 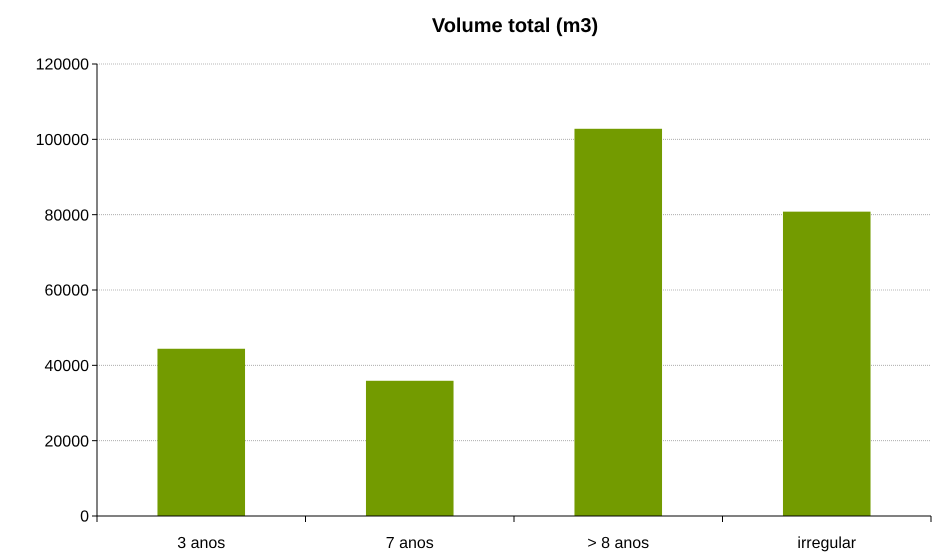 I want to click on y-tick-label: 60000, so click(x=67, y=291).